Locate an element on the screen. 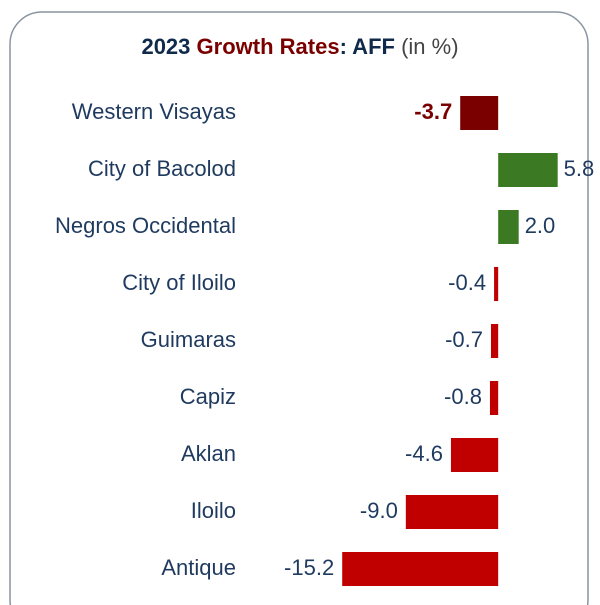  category-label: Western Visayas is located at coordinates (154, 111).